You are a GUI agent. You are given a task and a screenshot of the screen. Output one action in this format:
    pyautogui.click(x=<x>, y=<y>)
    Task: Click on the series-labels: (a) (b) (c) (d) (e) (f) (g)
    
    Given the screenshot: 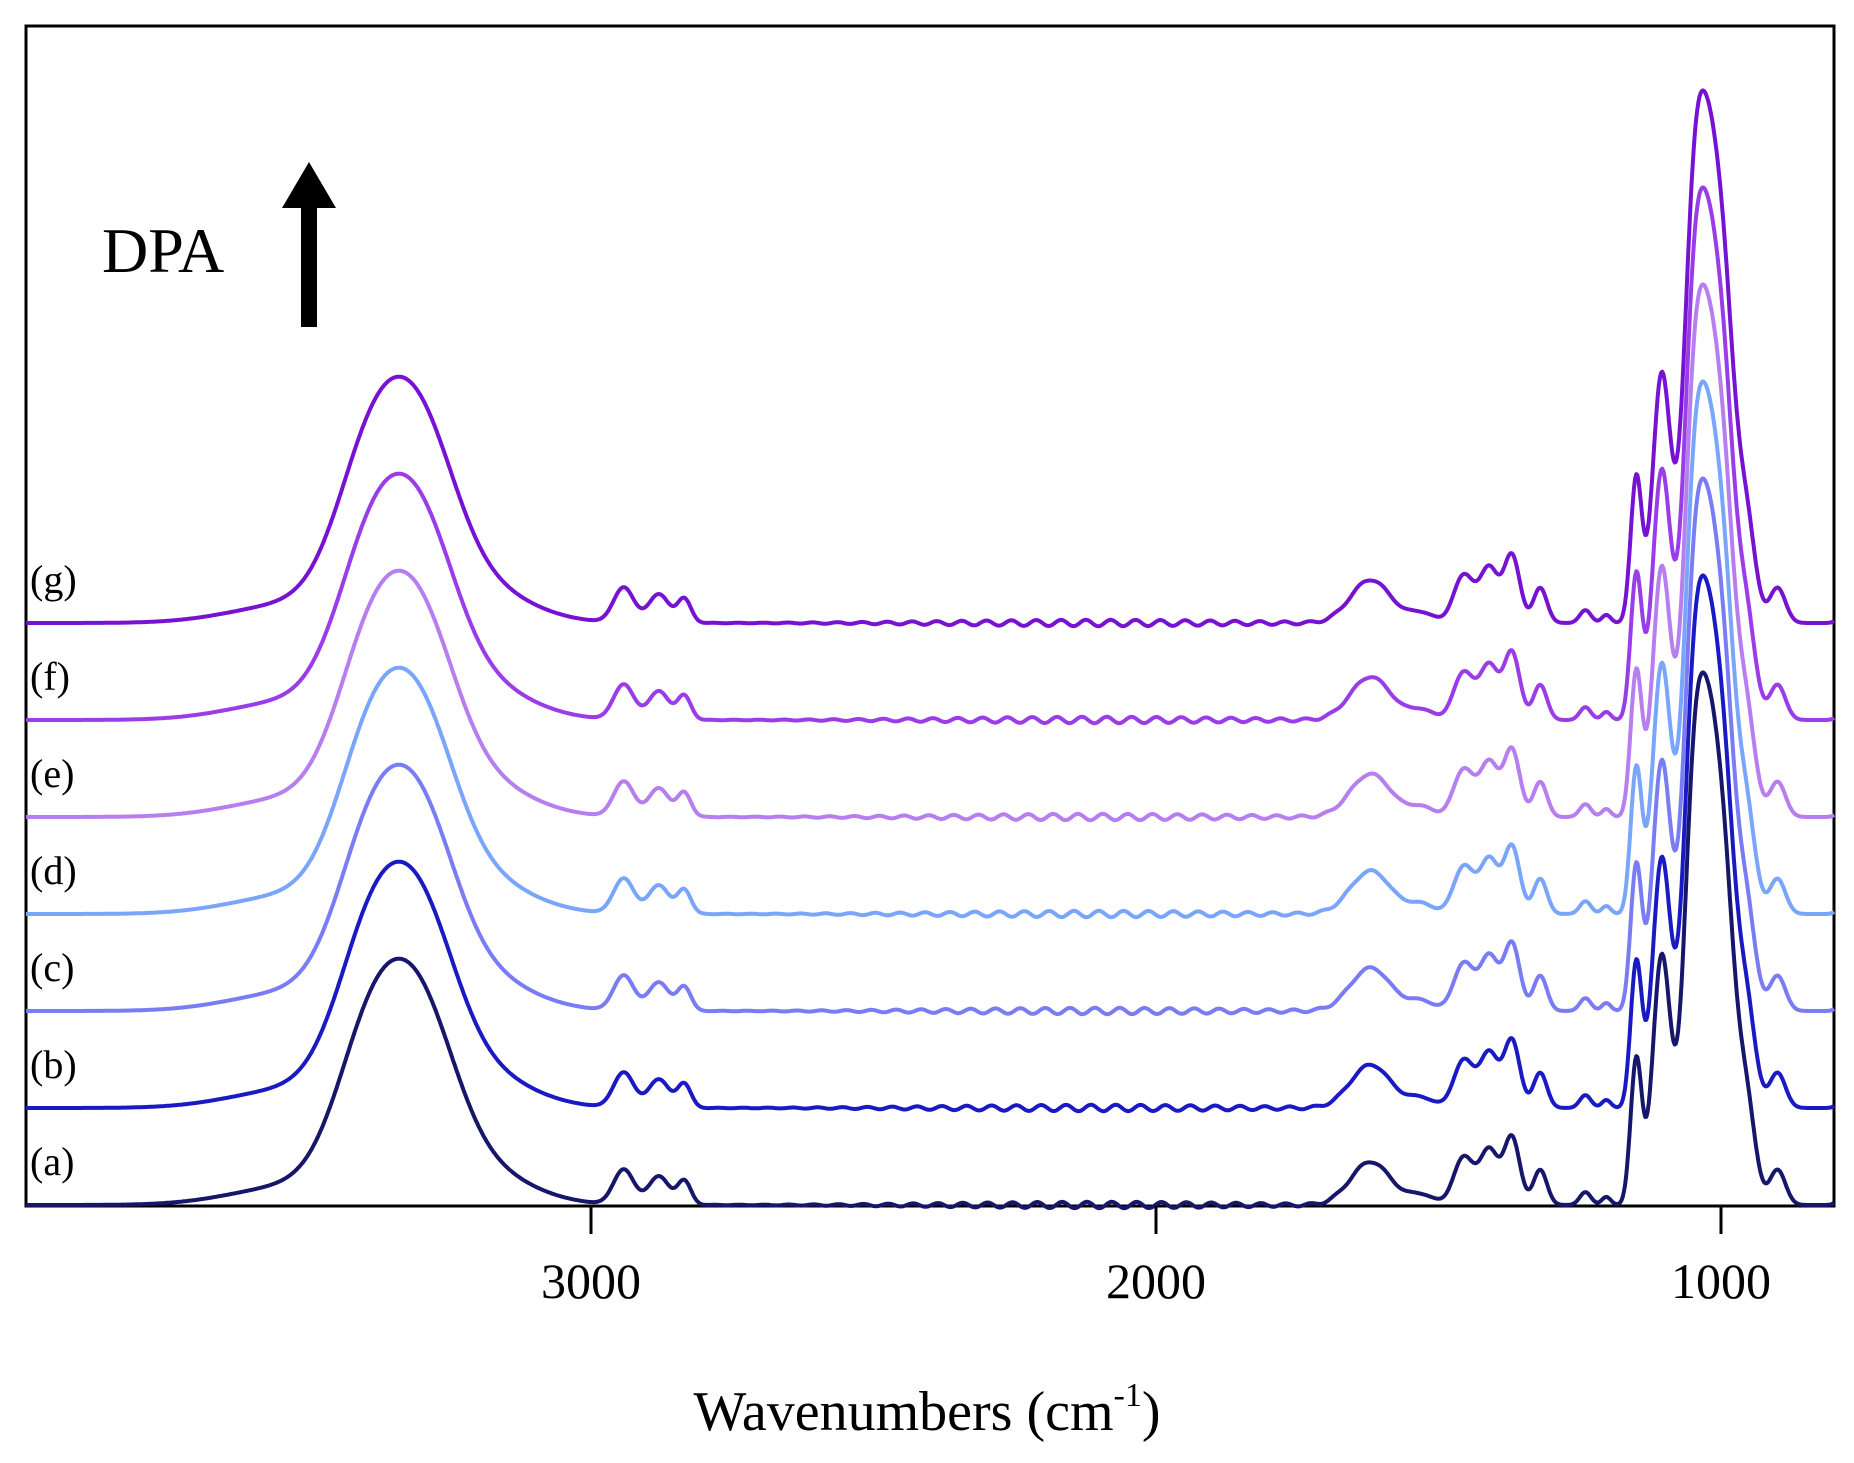 What is the action you would take?
    pyautogui.click(x=53, y=870)
    